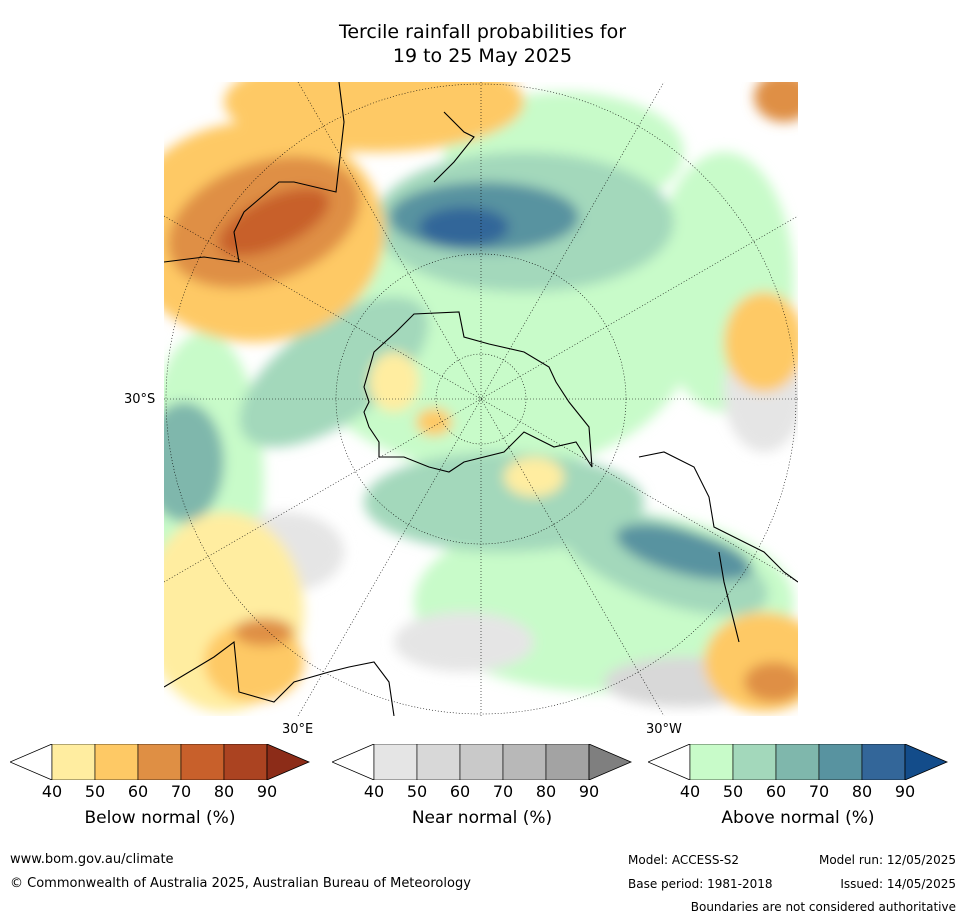  Describe the element at coordinates (254, 172) in the screenshot. I see `australia-coast` at that location.